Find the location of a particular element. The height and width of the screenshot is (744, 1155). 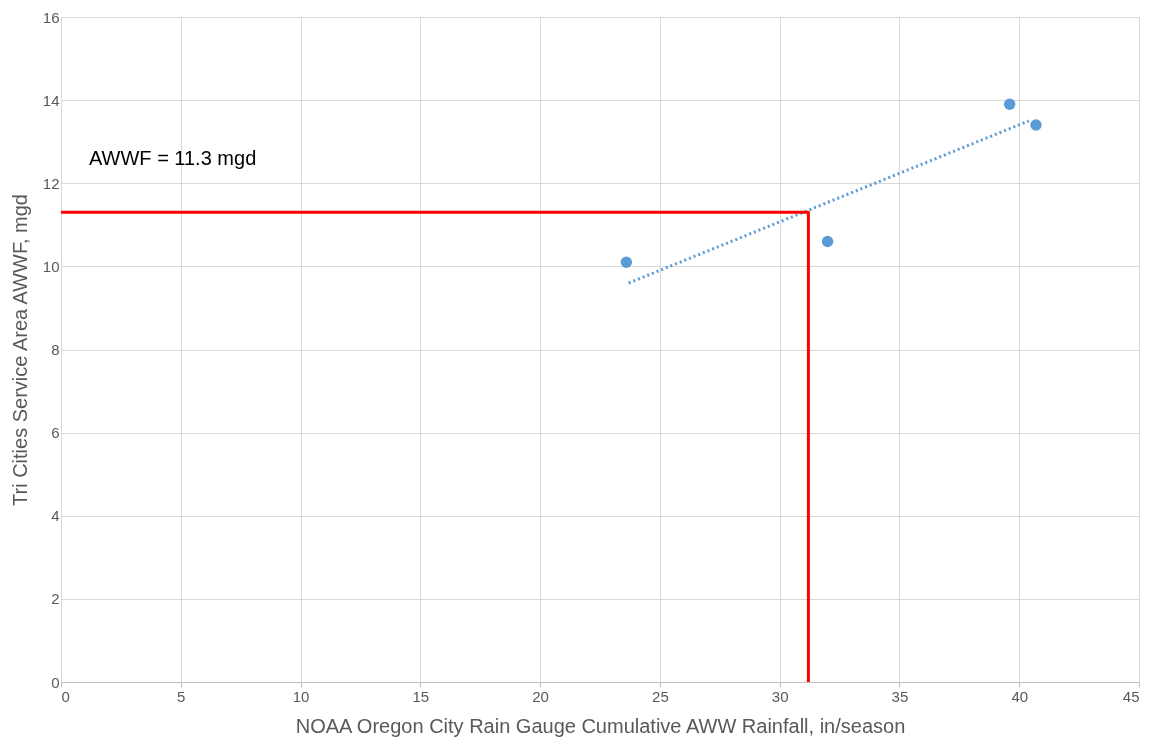

y-tick-label: 6 is located at coordinates (55, 433).